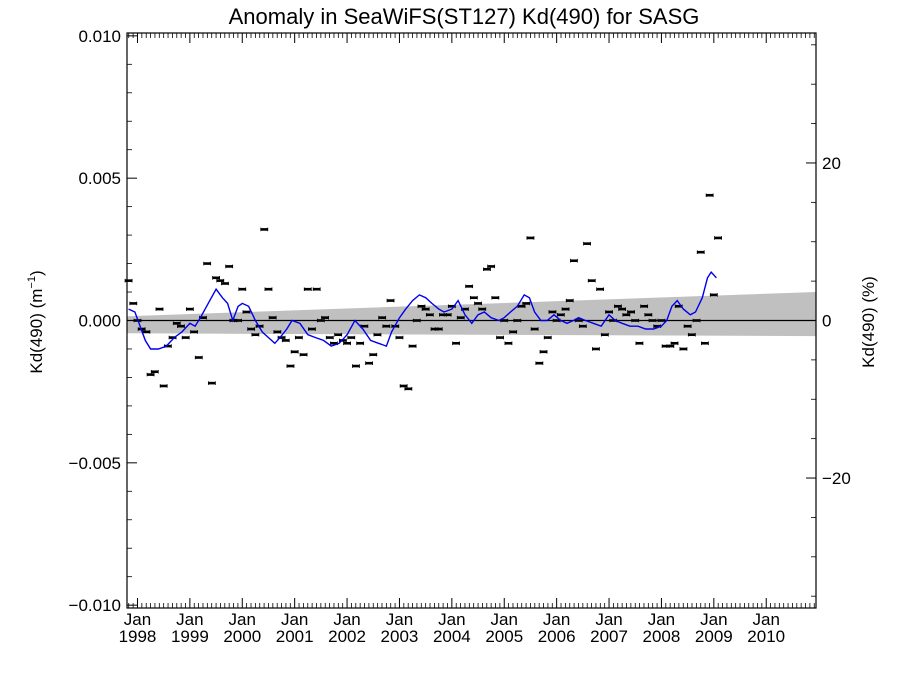 The height and width of the screenshot is (675, 900). Describe the element at coordinates (714, 636) in the screenshot. I see `x-tick-year: 2009` at that location.